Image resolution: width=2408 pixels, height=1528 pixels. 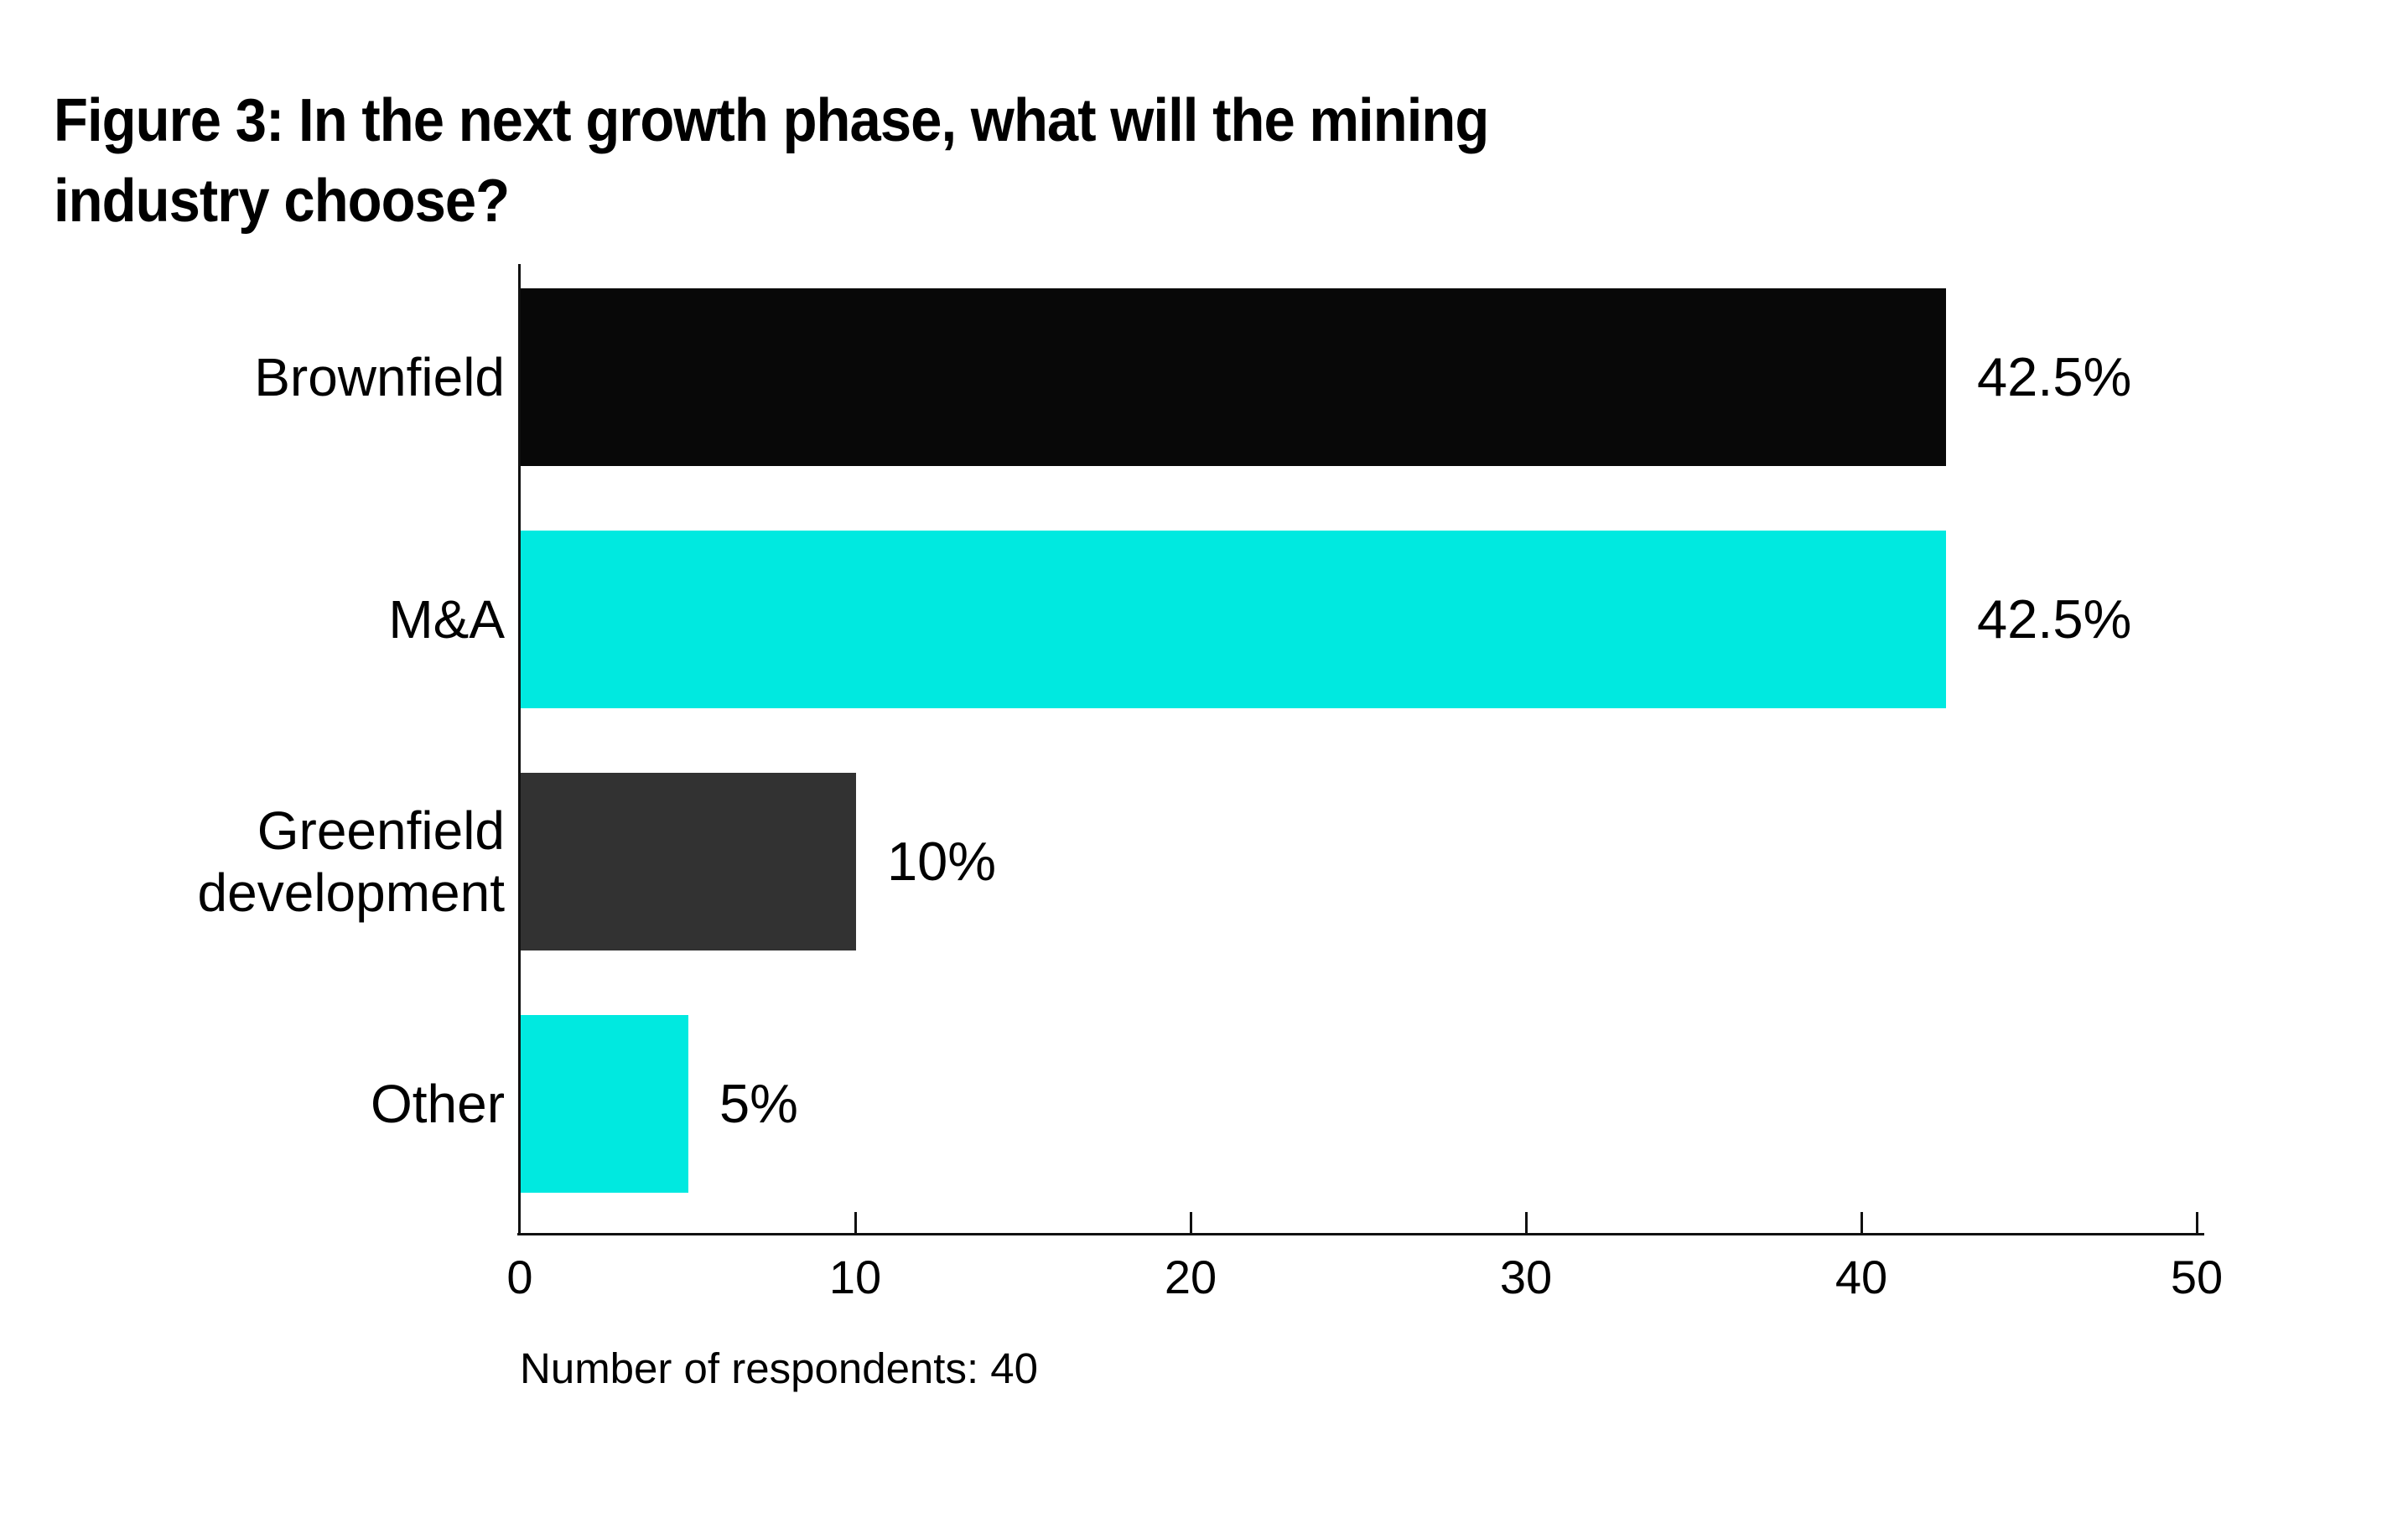 What do you see at coordinates (2054, 376) in the screenshot?
I see `value-label-brownfield: 42.5%` at bounding box center [2054, 376].